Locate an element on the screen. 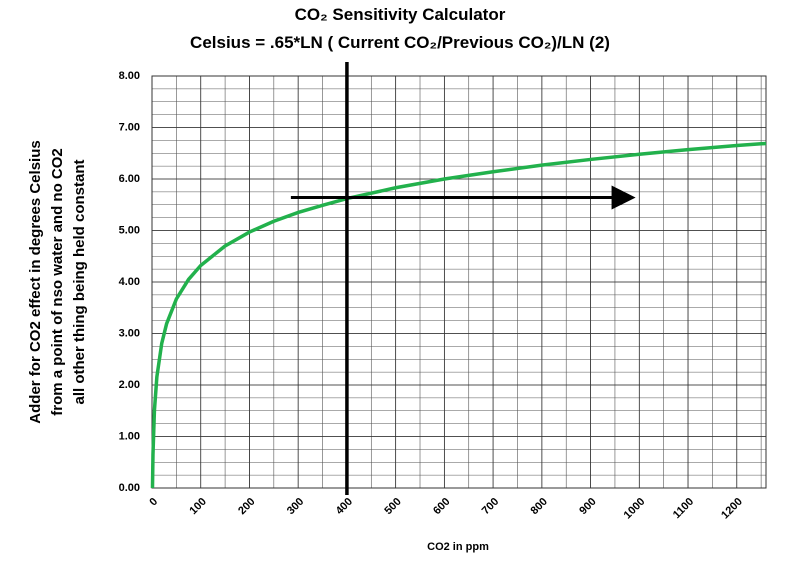 The image size is (797, 575). y-axis-label-line: from a point of nso water and no CO2 is located at coordinates (57, 282).